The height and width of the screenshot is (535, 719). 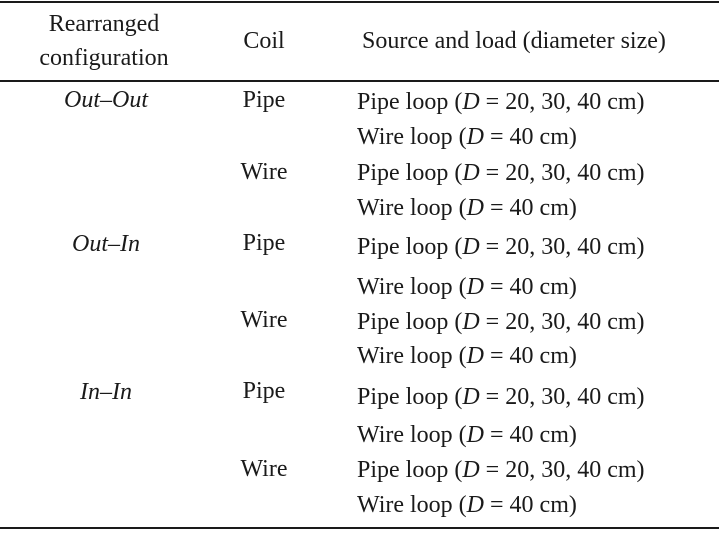 I want to click on header-source-load: Source and load (diameter size), so click(x=514, y=41).